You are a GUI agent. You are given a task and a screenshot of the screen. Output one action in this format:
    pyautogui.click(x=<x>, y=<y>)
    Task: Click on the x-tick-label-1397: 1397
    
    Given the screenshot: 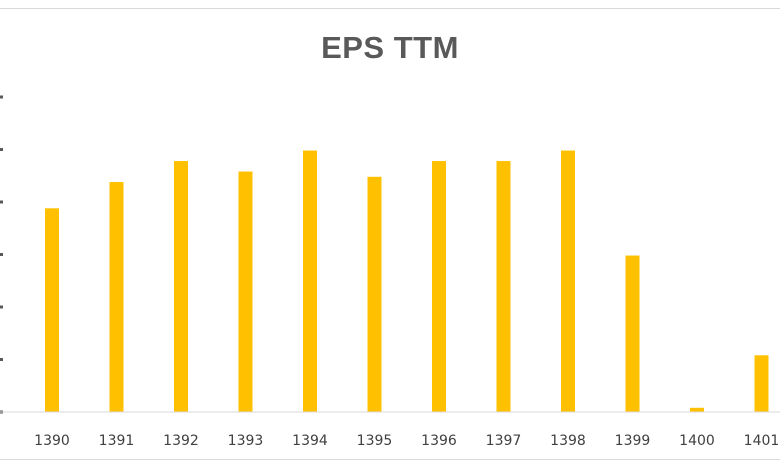 What is the action you would take?
    pyautogui.click(x=504, y=441)
    